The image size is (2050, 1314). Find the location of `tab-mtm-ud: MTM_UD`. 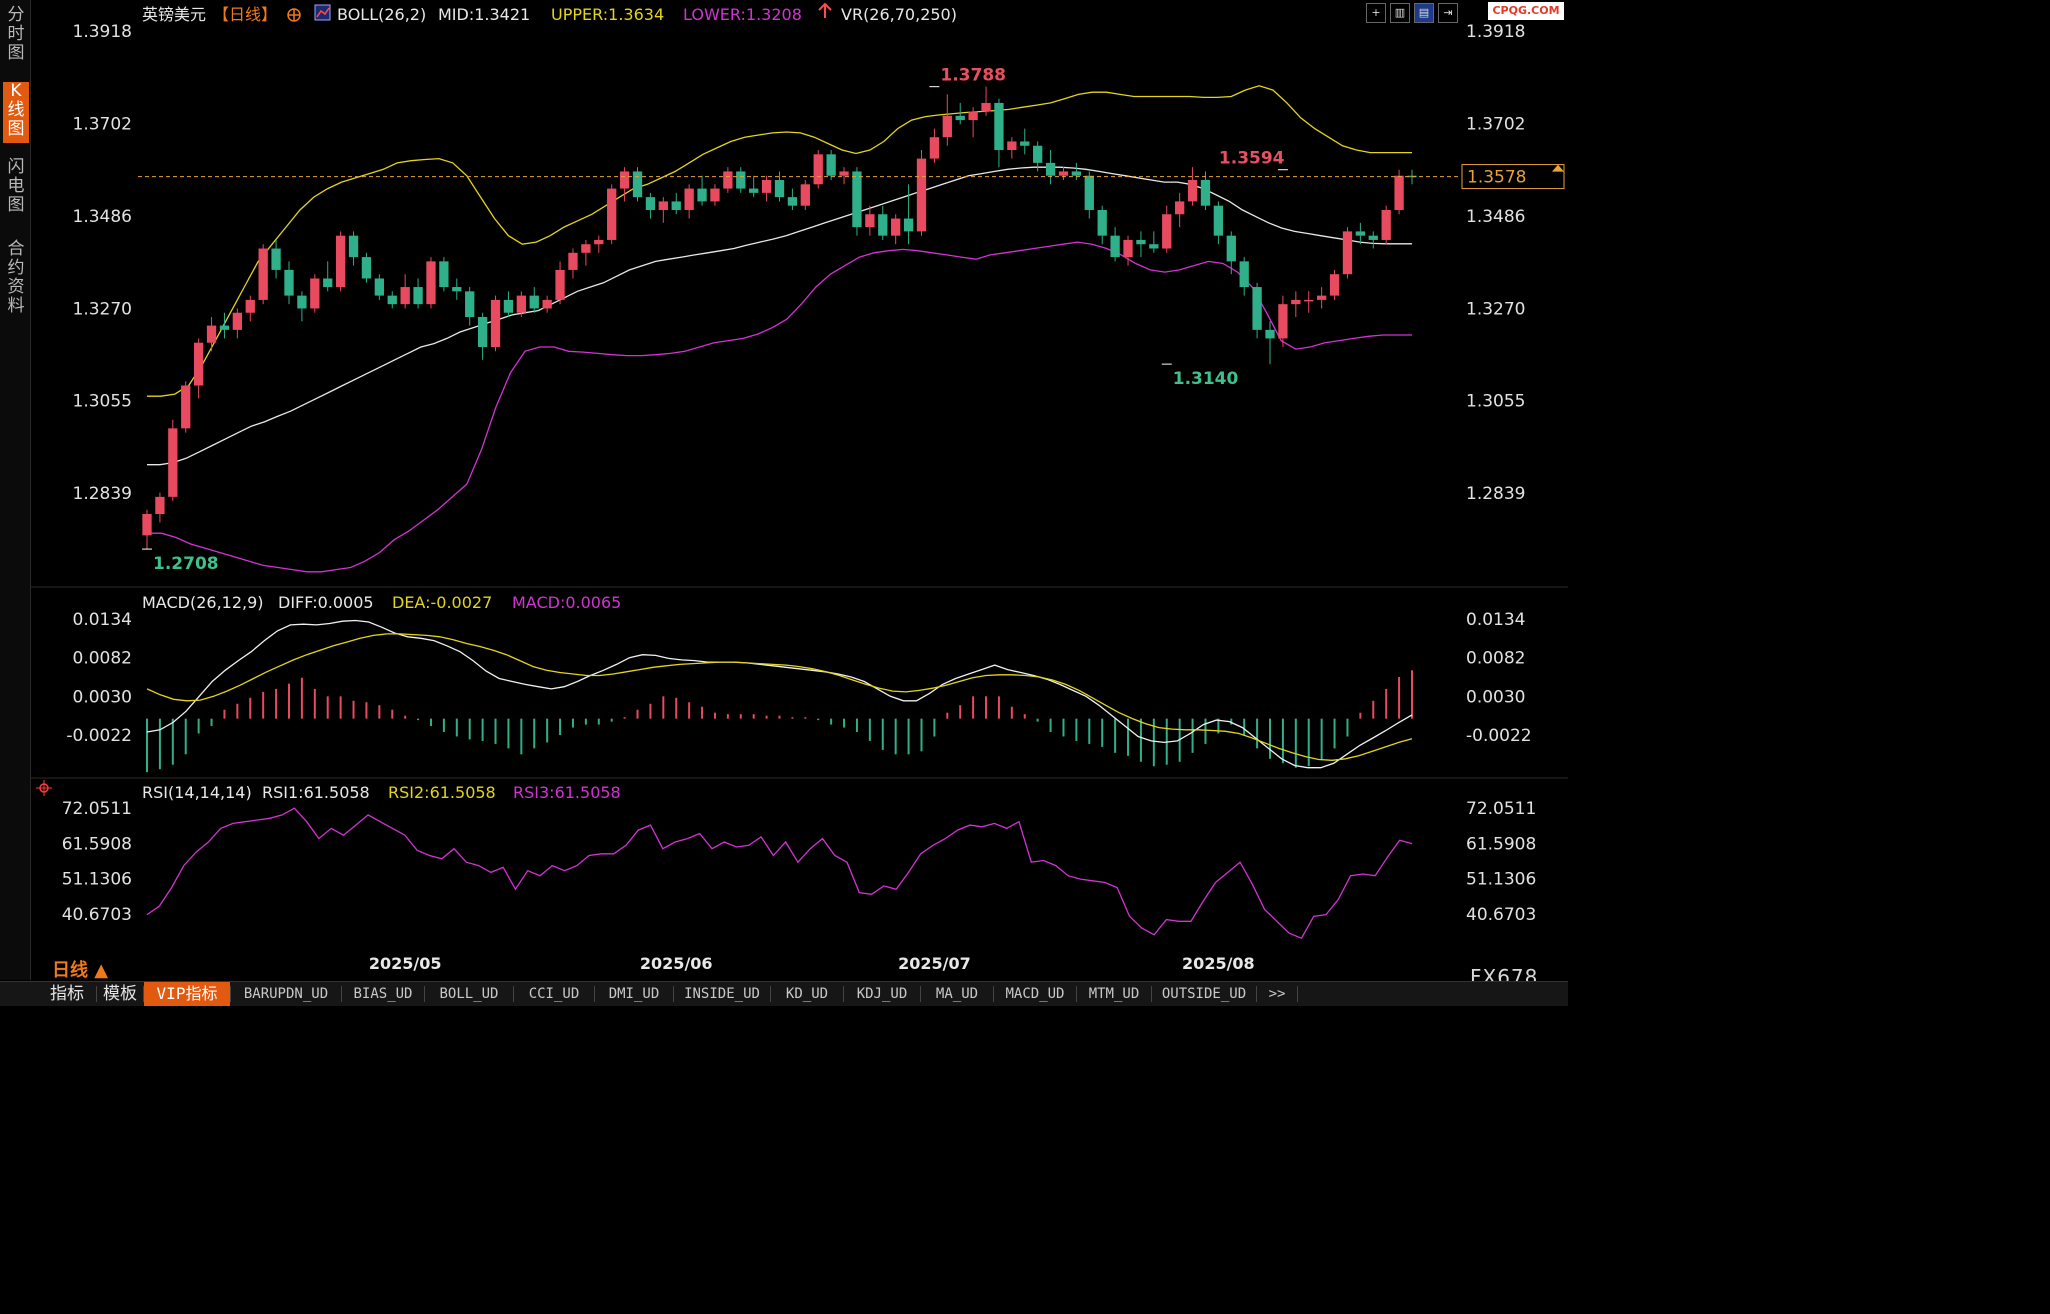

tab-mtm-ud: MTM_UD is located at coordinates (1114, 994).